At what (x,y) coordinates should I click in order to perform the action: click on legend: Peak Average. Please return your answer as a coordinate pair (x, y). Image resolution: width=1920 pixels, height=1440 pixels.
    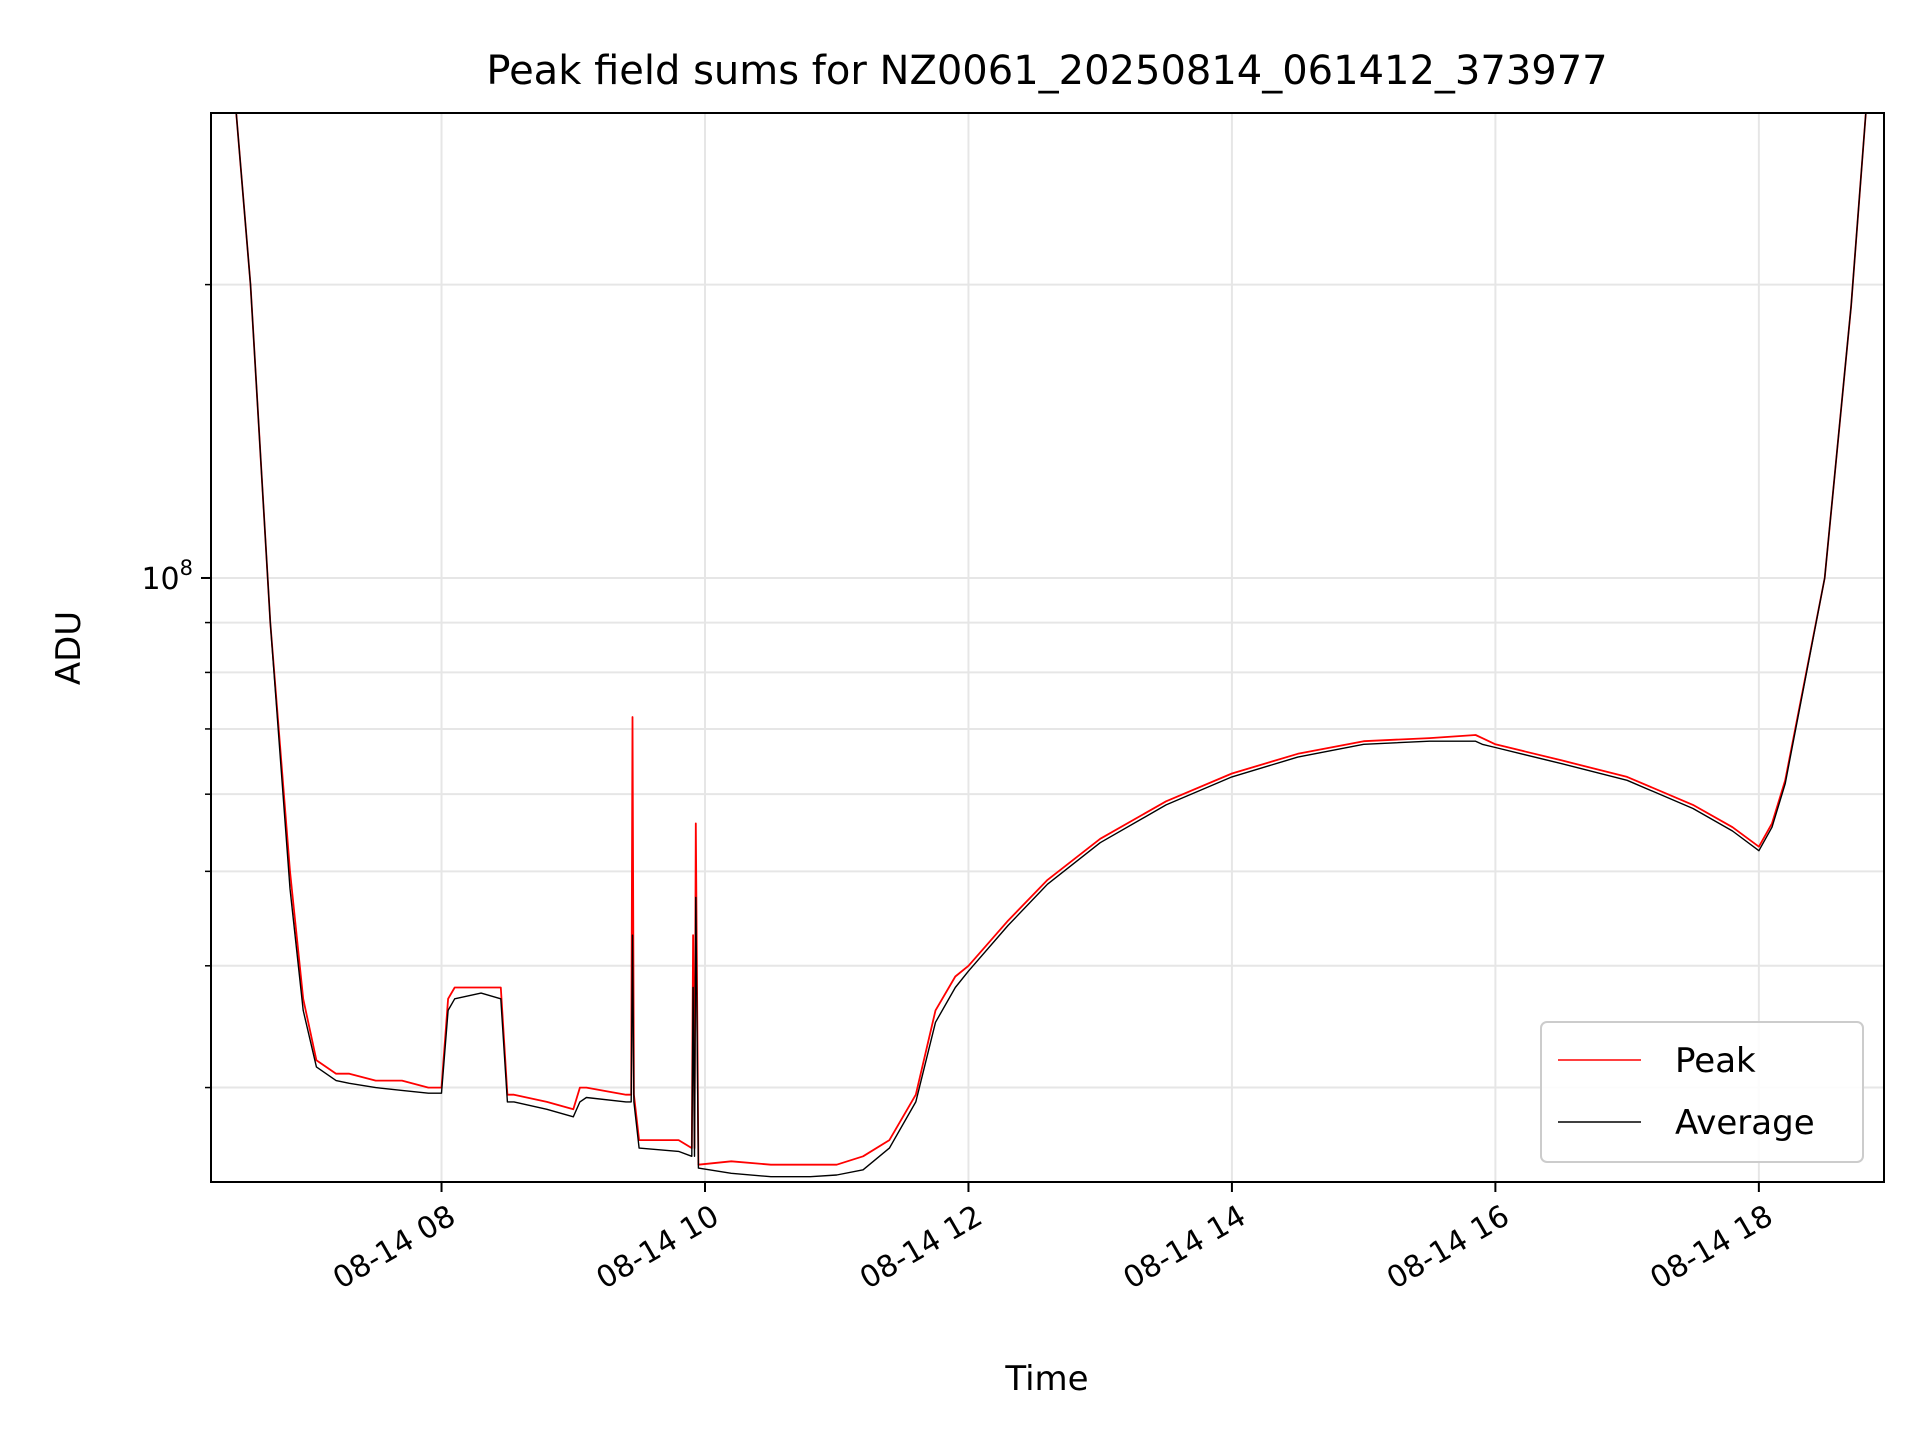
    Looking at the image, I should click on (1702, 1092).